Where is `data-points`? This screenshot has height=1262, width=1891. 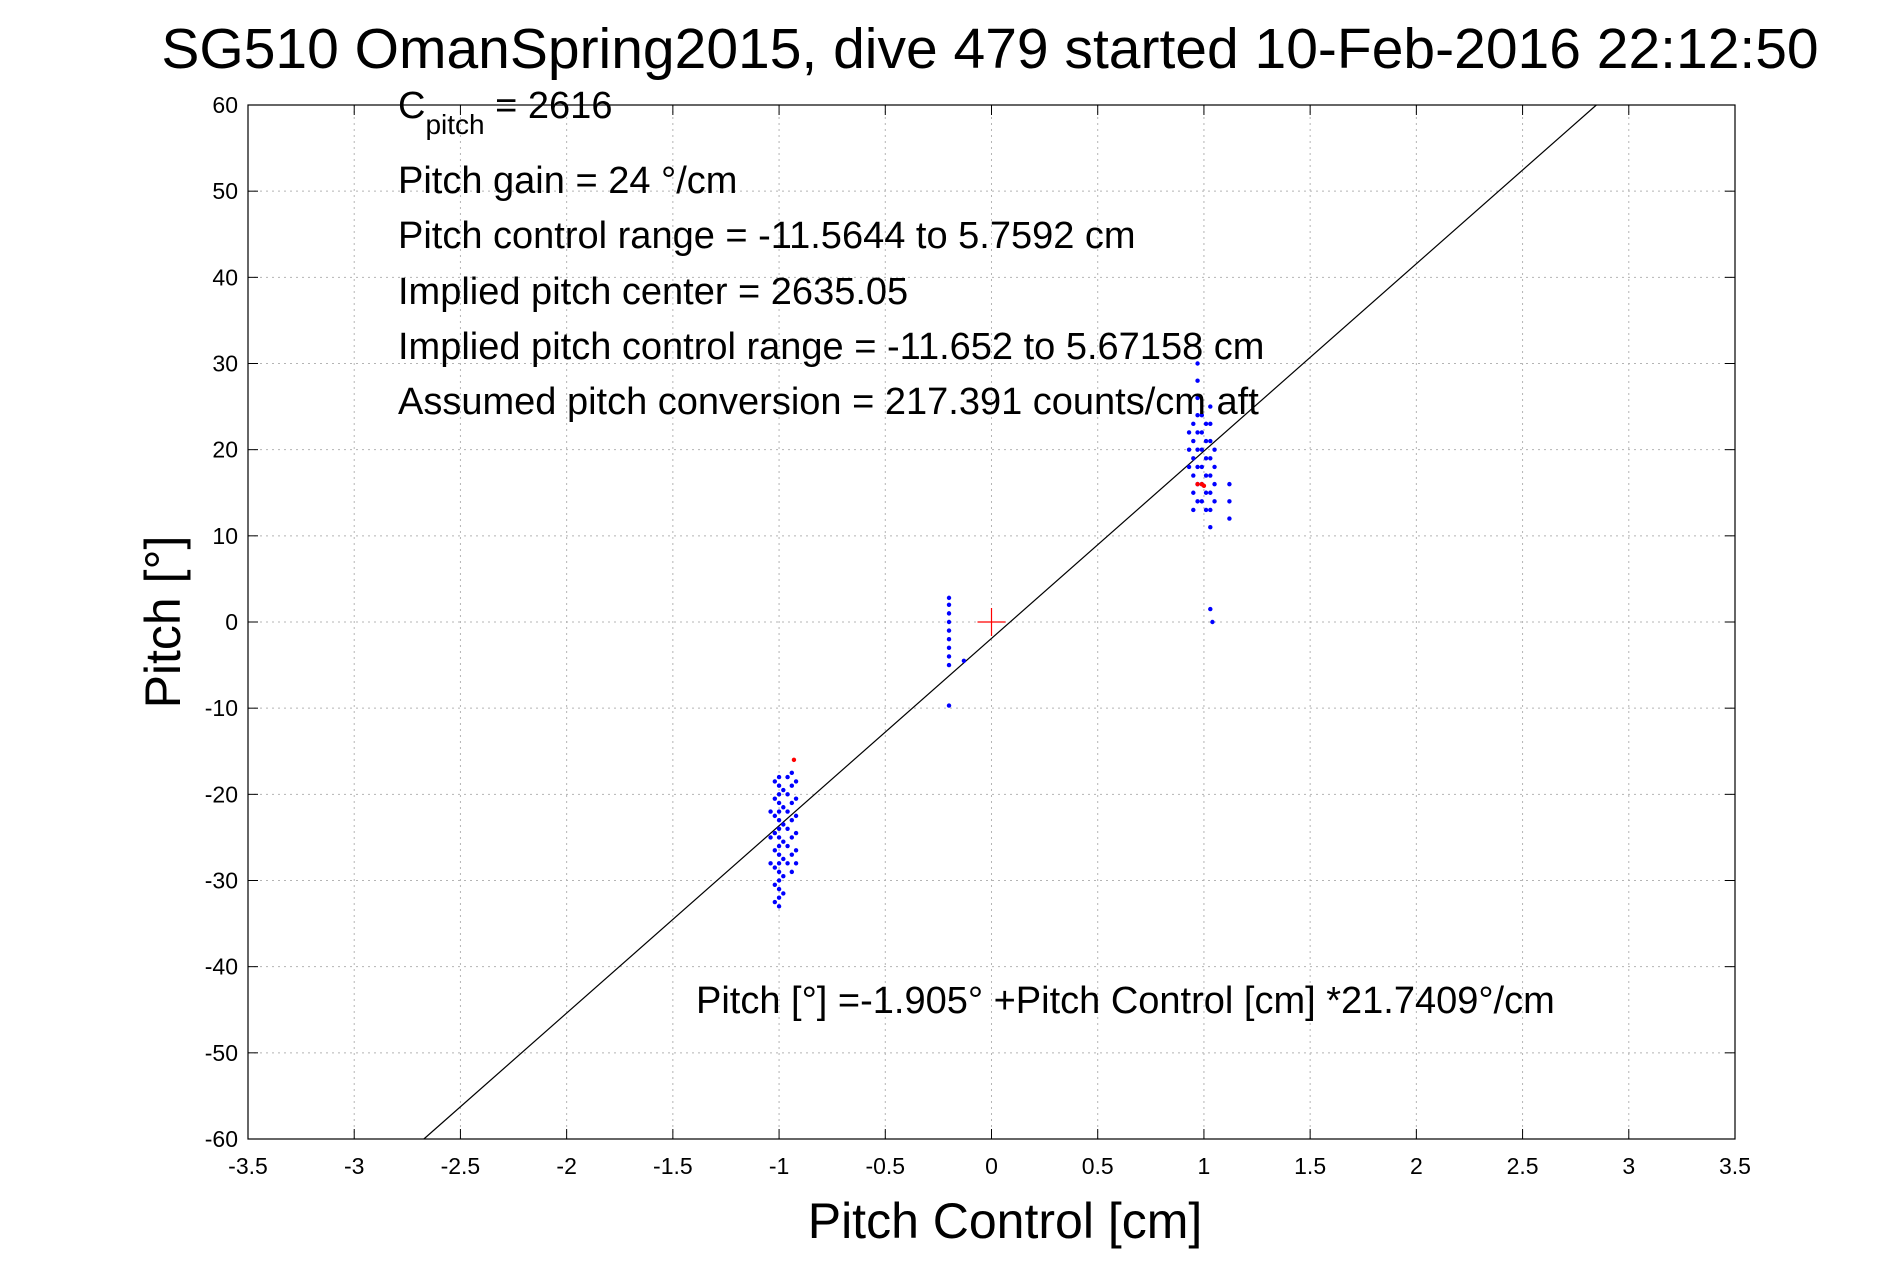 data-points is located at coordinates (1000, 635).